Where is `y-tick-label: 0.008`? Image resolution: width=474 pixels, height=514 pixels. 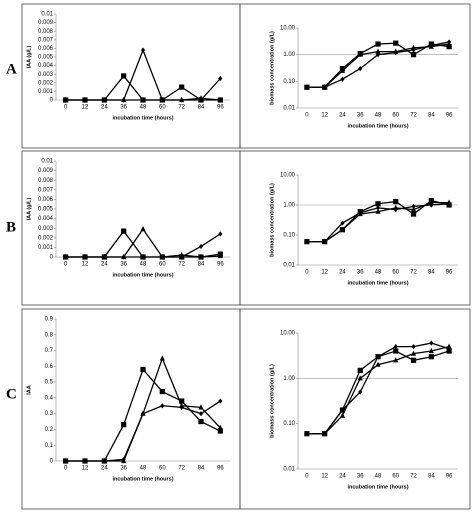
y-tick-label: 0.008 is located at coordinates (46, 32).